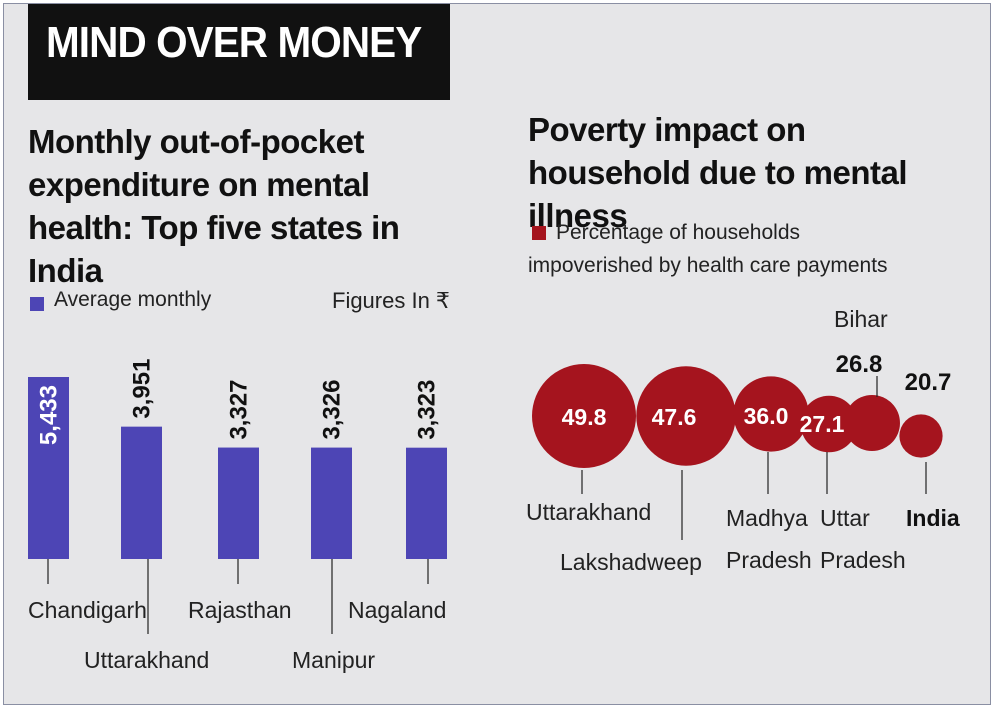 The height and width of the screenshot is (710, 996). I want to click on bubble-legend-swatch, so click(539, 233).